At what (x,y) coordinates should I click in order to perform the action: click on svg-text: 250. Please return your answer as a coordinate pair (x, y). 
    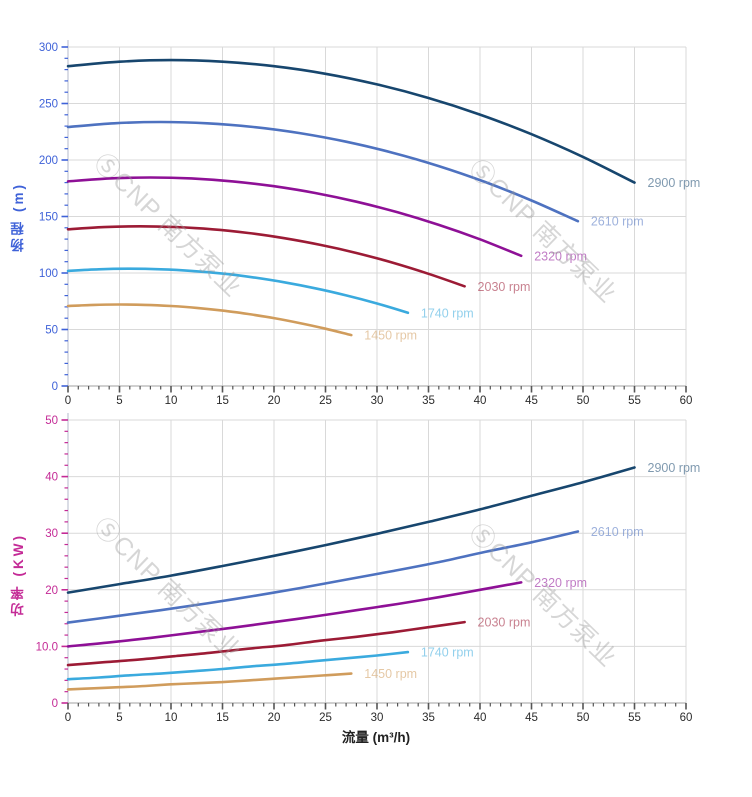
    Looking at the image, I should click on (48, 105).